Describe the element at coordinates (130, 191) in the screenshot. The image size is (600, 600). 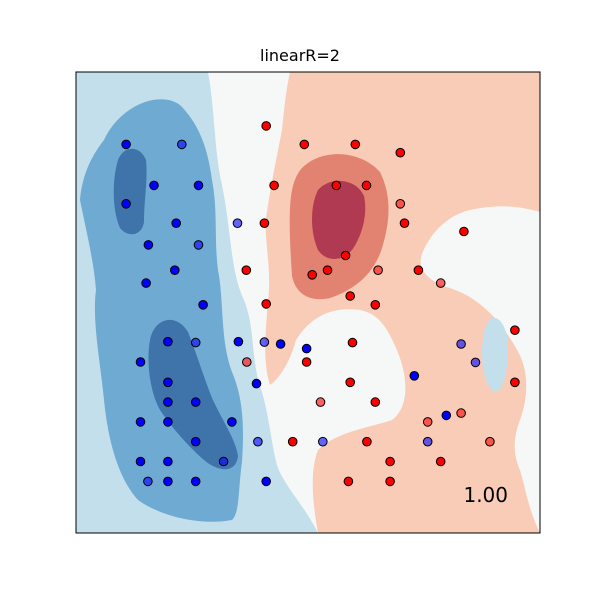
I see `contour-blue-level-3a` at that location.